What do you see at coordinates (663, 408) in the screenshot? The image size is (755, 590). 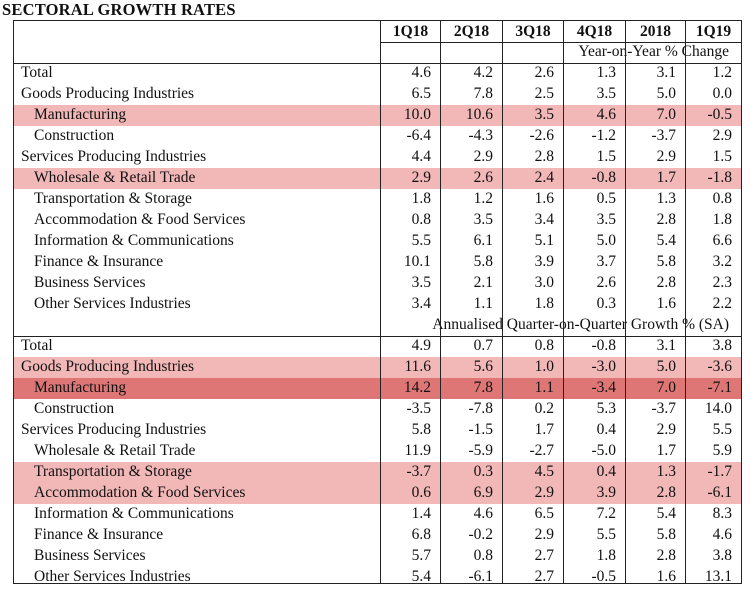 I see `value-cell: -3.7` at bounding box center [663, 408].